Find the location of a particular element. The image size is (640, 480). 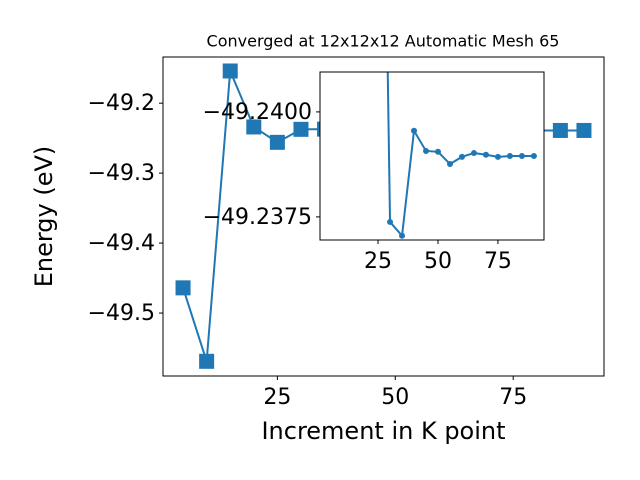

plot-area is located at coordinates (461, 155).